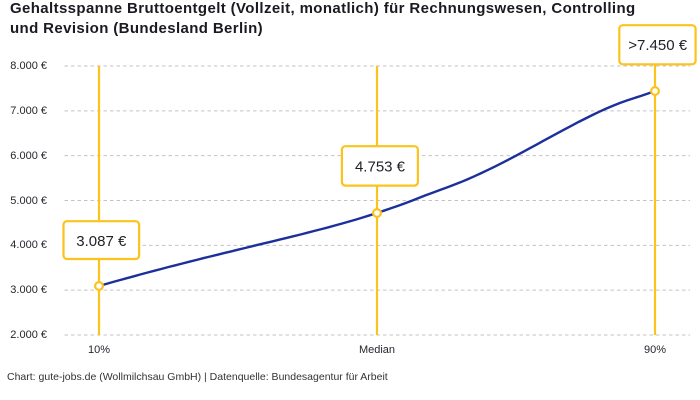  Describe the element at coordinates (101, 241) in the screenshot. I see `svg-text: 3.087 €` at that location.